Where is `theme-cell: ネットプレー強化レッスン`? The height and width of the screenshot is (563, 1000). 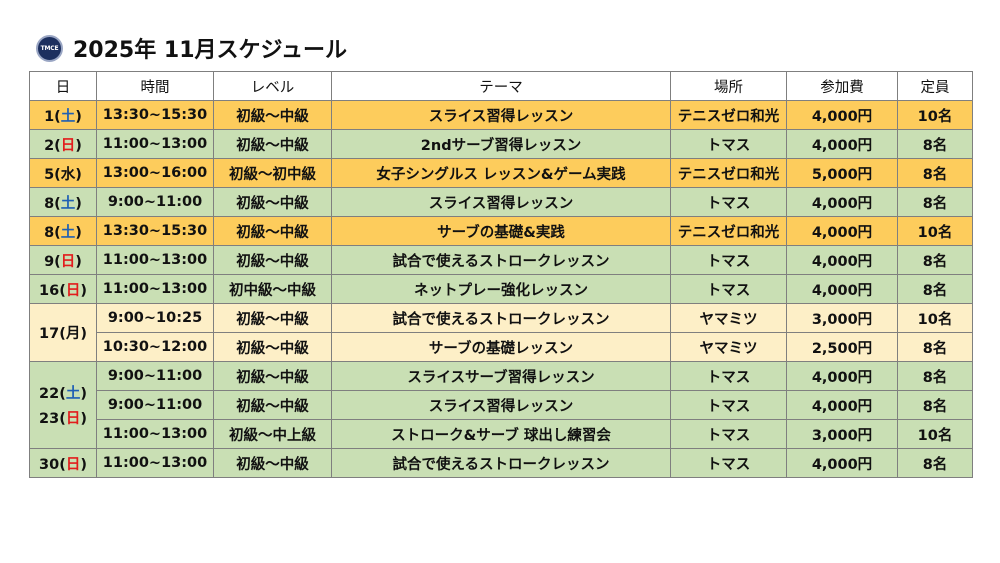
theme-cell: ネットプレー強化レッスン is located at coordinates (501, 289).